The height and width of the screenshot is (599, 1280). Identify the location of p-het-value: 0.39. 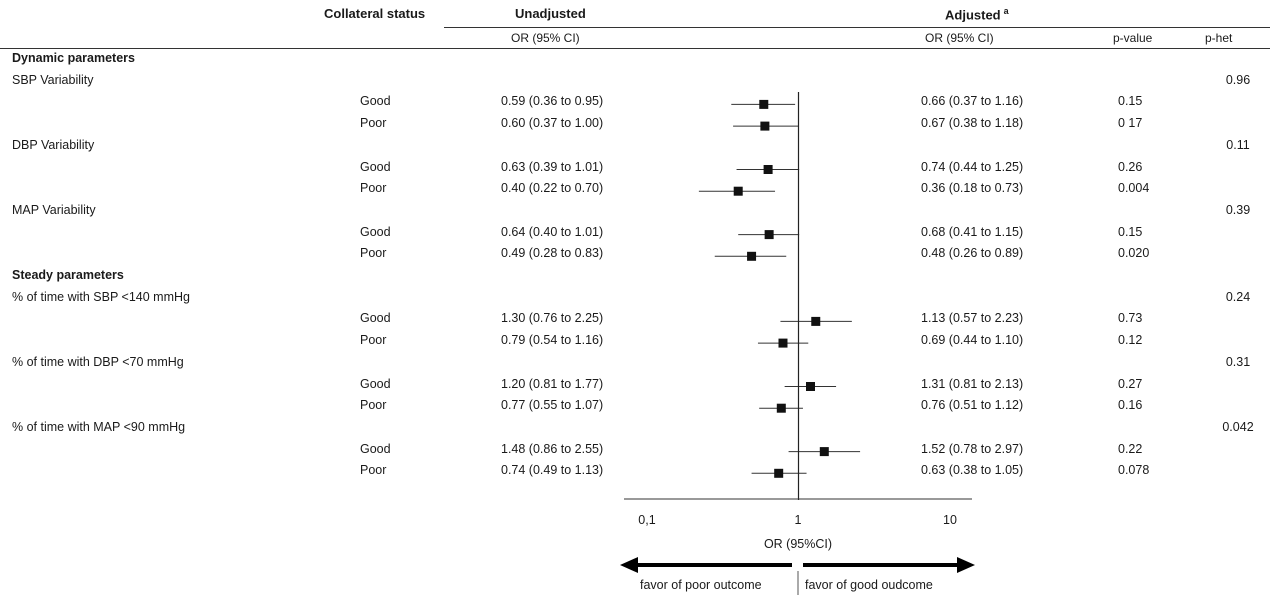
(1238, 209).